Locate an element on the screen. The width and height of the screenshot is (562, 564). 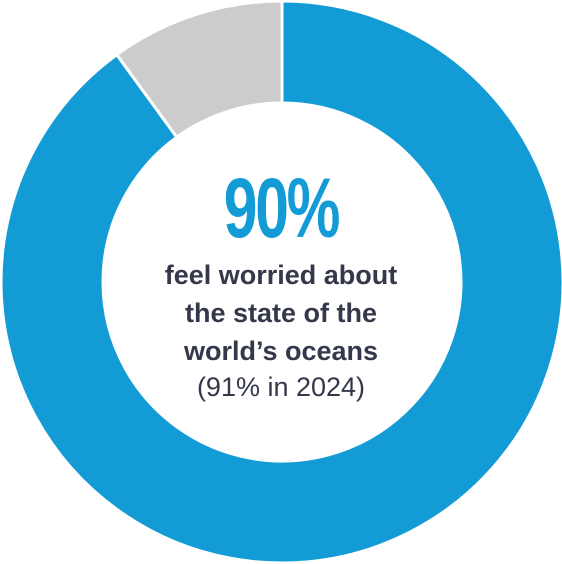
caption-line-3: world’s oceans is located at coordinates (281, 351).